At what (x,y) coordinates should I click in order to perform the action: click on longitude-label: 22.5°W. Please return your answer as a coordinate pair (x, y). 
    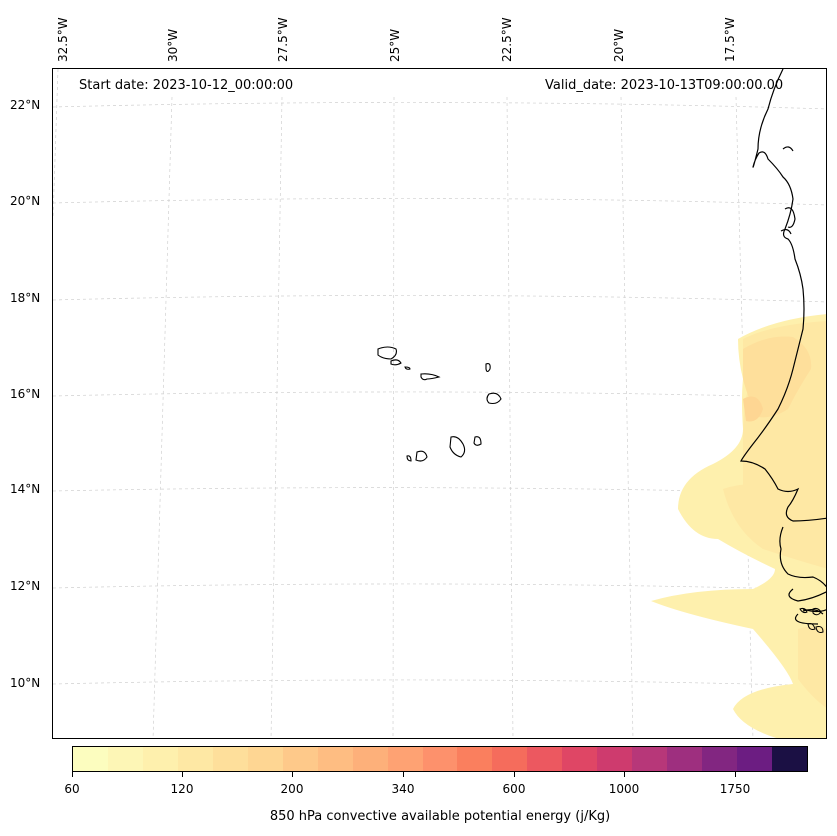
    Looking at the image, I should click on (507, 39).